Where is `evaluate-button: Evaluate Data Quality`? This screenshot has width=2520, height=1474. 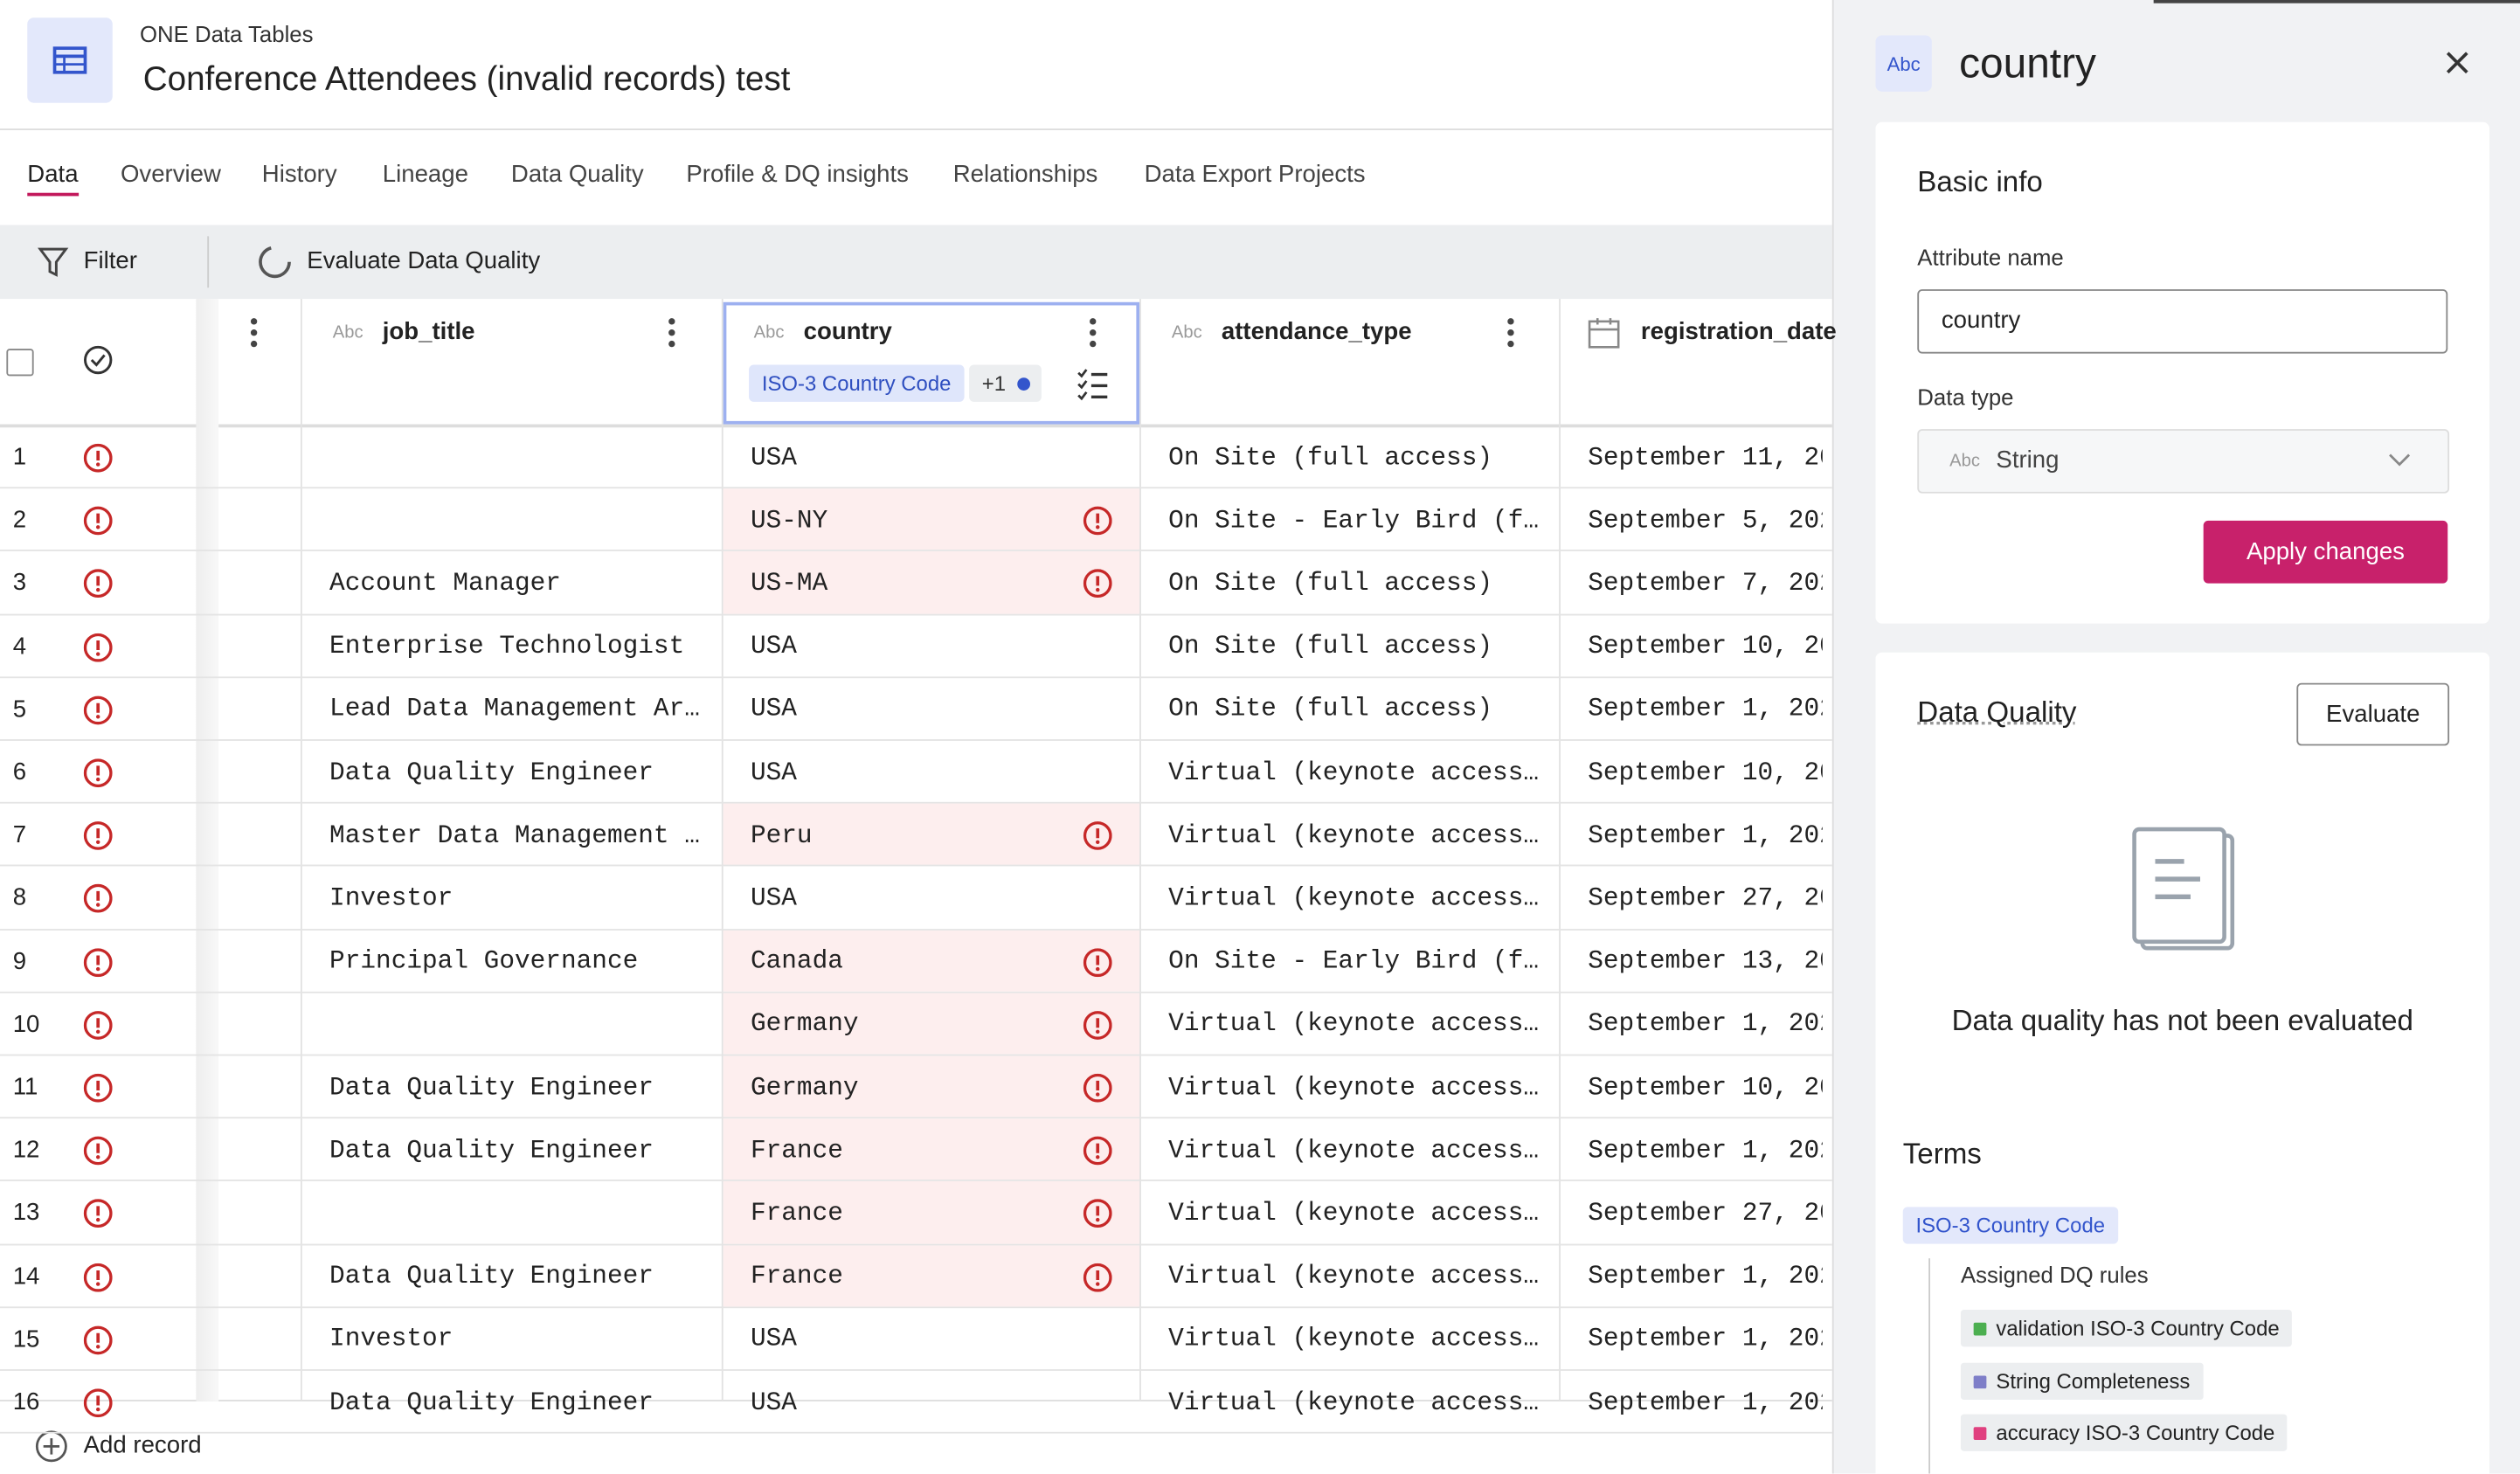
evaluate-button: Evaluate Data Quality is located at coordinates (424, 261).